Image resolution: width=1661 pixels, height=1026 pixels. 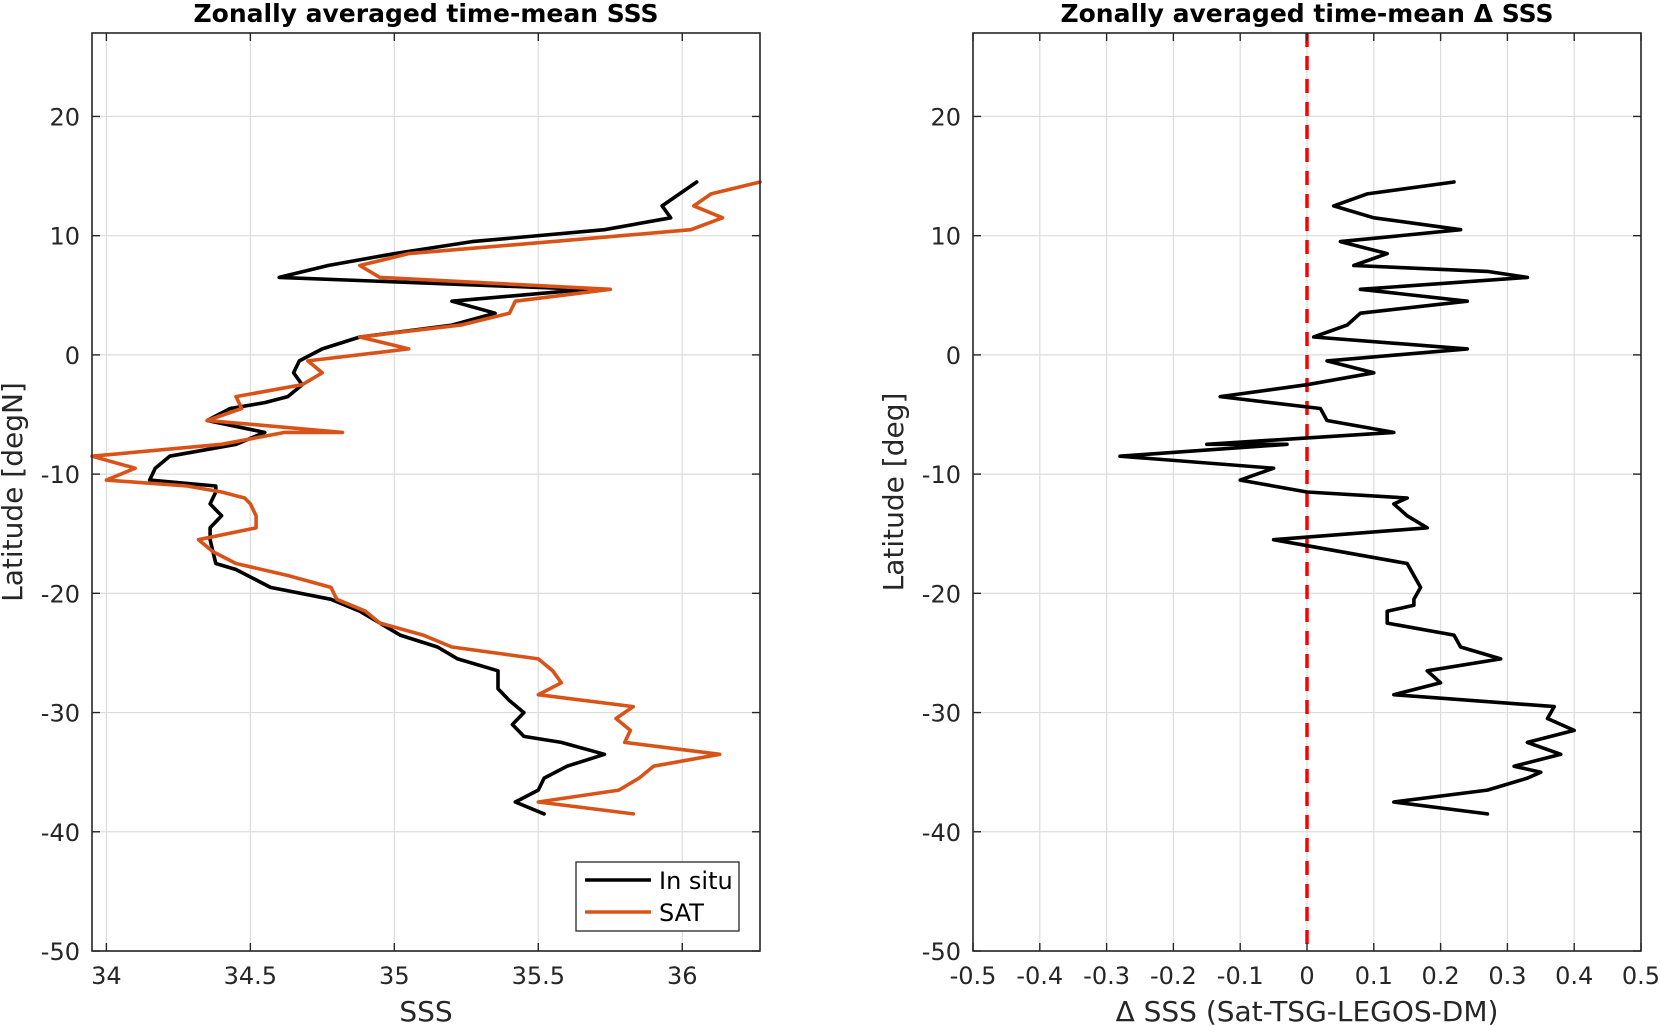 I want to click on right-y-tick-label: 10, so click(x=945, y=237).